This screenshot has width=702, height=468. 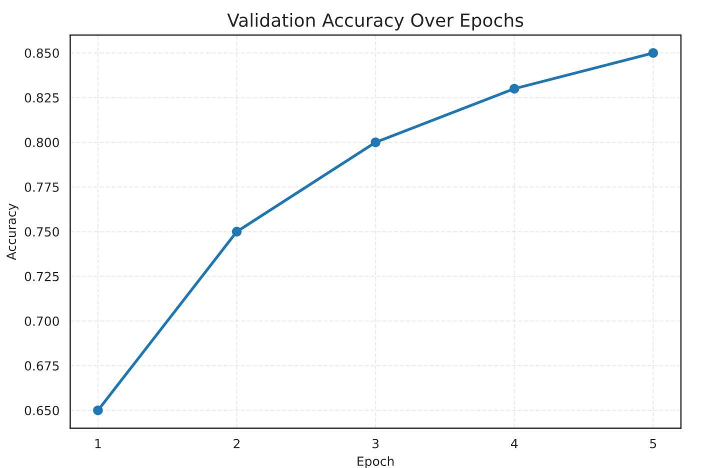 What do you see at coordinates (653, 443) in the screenshot?
I see `x-tick-label: 5` at bounding box center [653, 443].